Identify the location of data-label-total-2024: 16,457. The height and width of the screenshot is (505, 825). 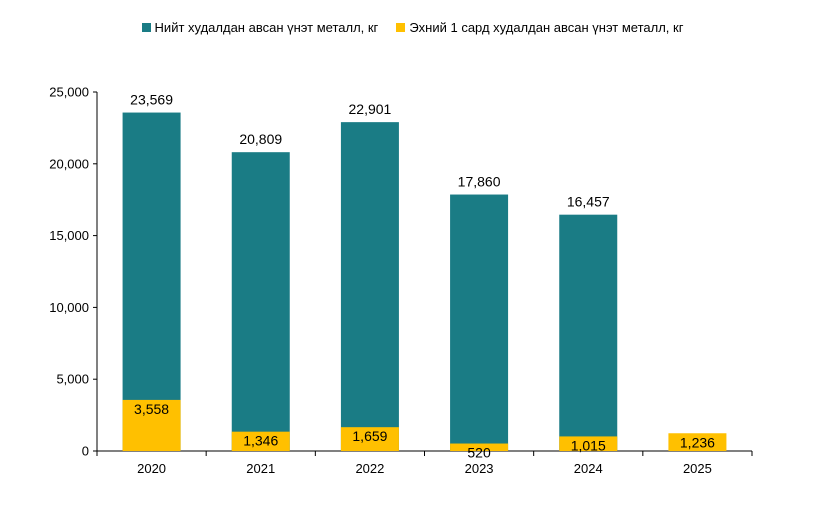
(588, 202).